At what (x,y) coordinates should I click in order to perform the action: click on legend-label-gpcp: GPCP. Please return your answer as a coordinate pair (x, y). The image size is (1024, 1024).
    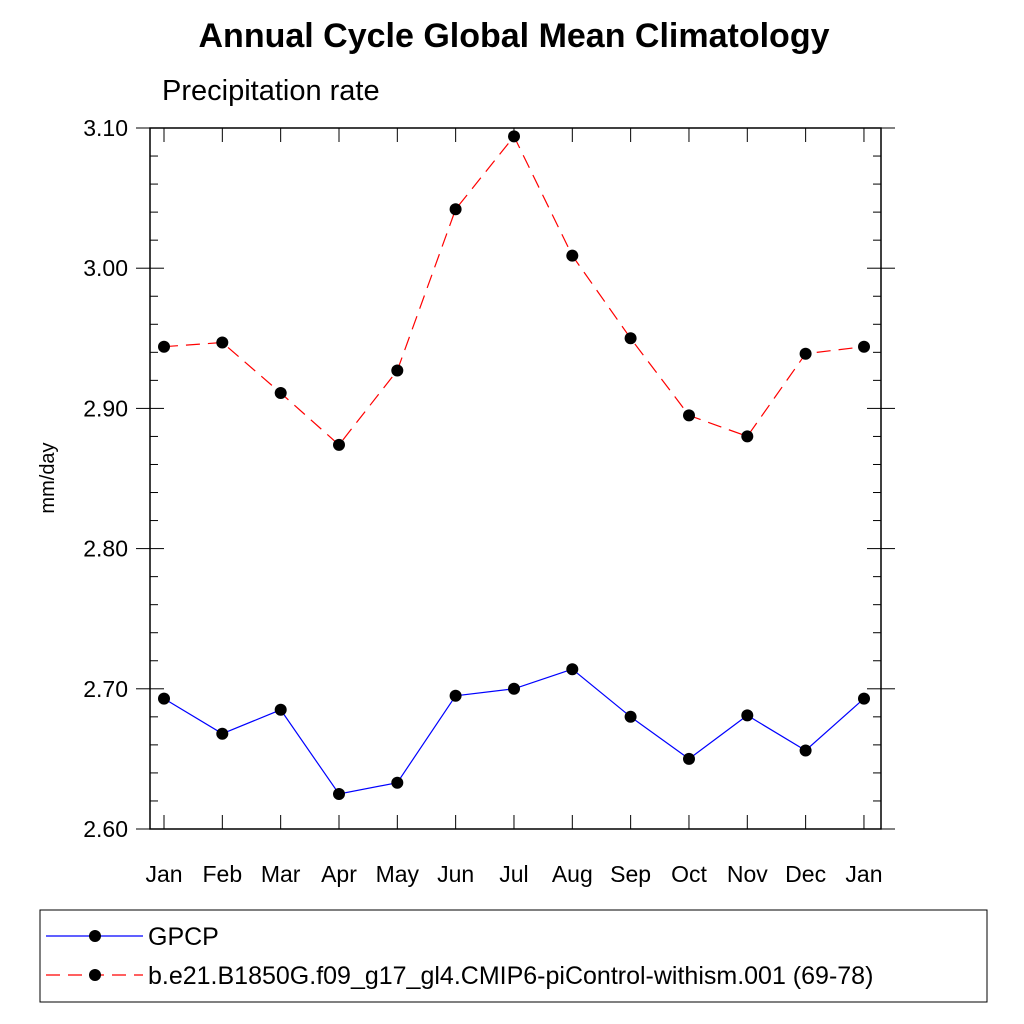
    Looking at the image, I should click on (183, 937).